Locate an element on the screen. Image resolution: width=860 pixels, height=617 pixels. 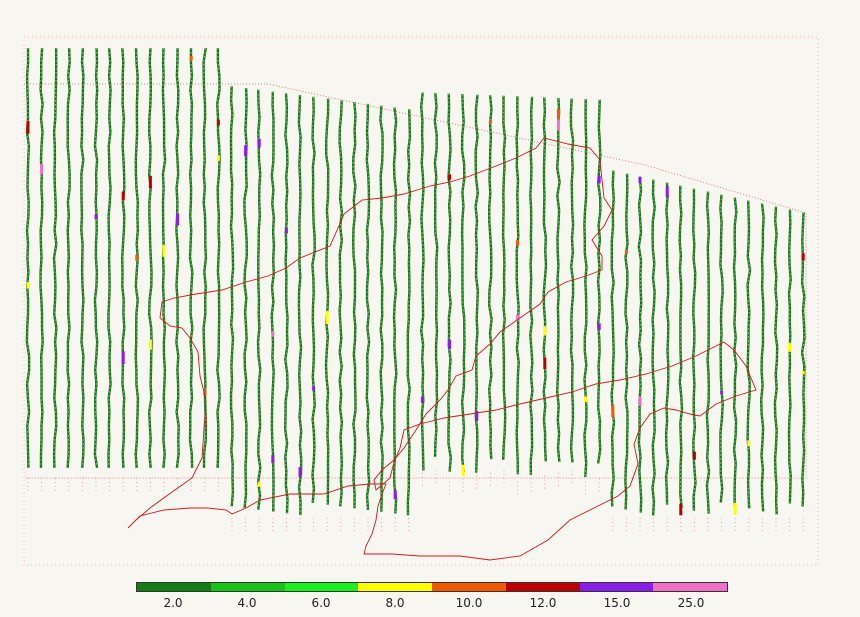
color-scale-legend is located at coordinates (432, 587).